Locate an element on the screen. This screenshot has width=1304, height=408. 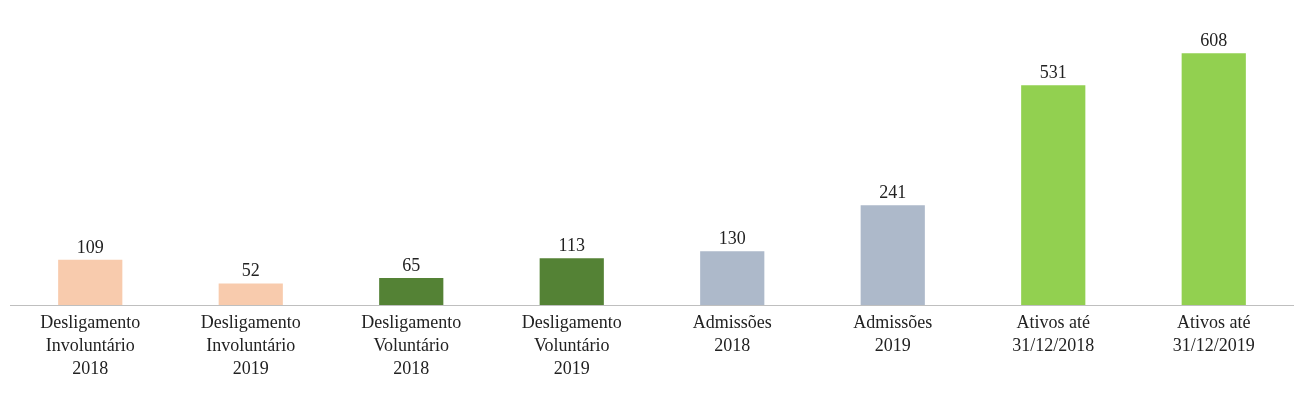
x-tick-label: Desligamento Involuntário 2018 is located at coordinates (90, 345).